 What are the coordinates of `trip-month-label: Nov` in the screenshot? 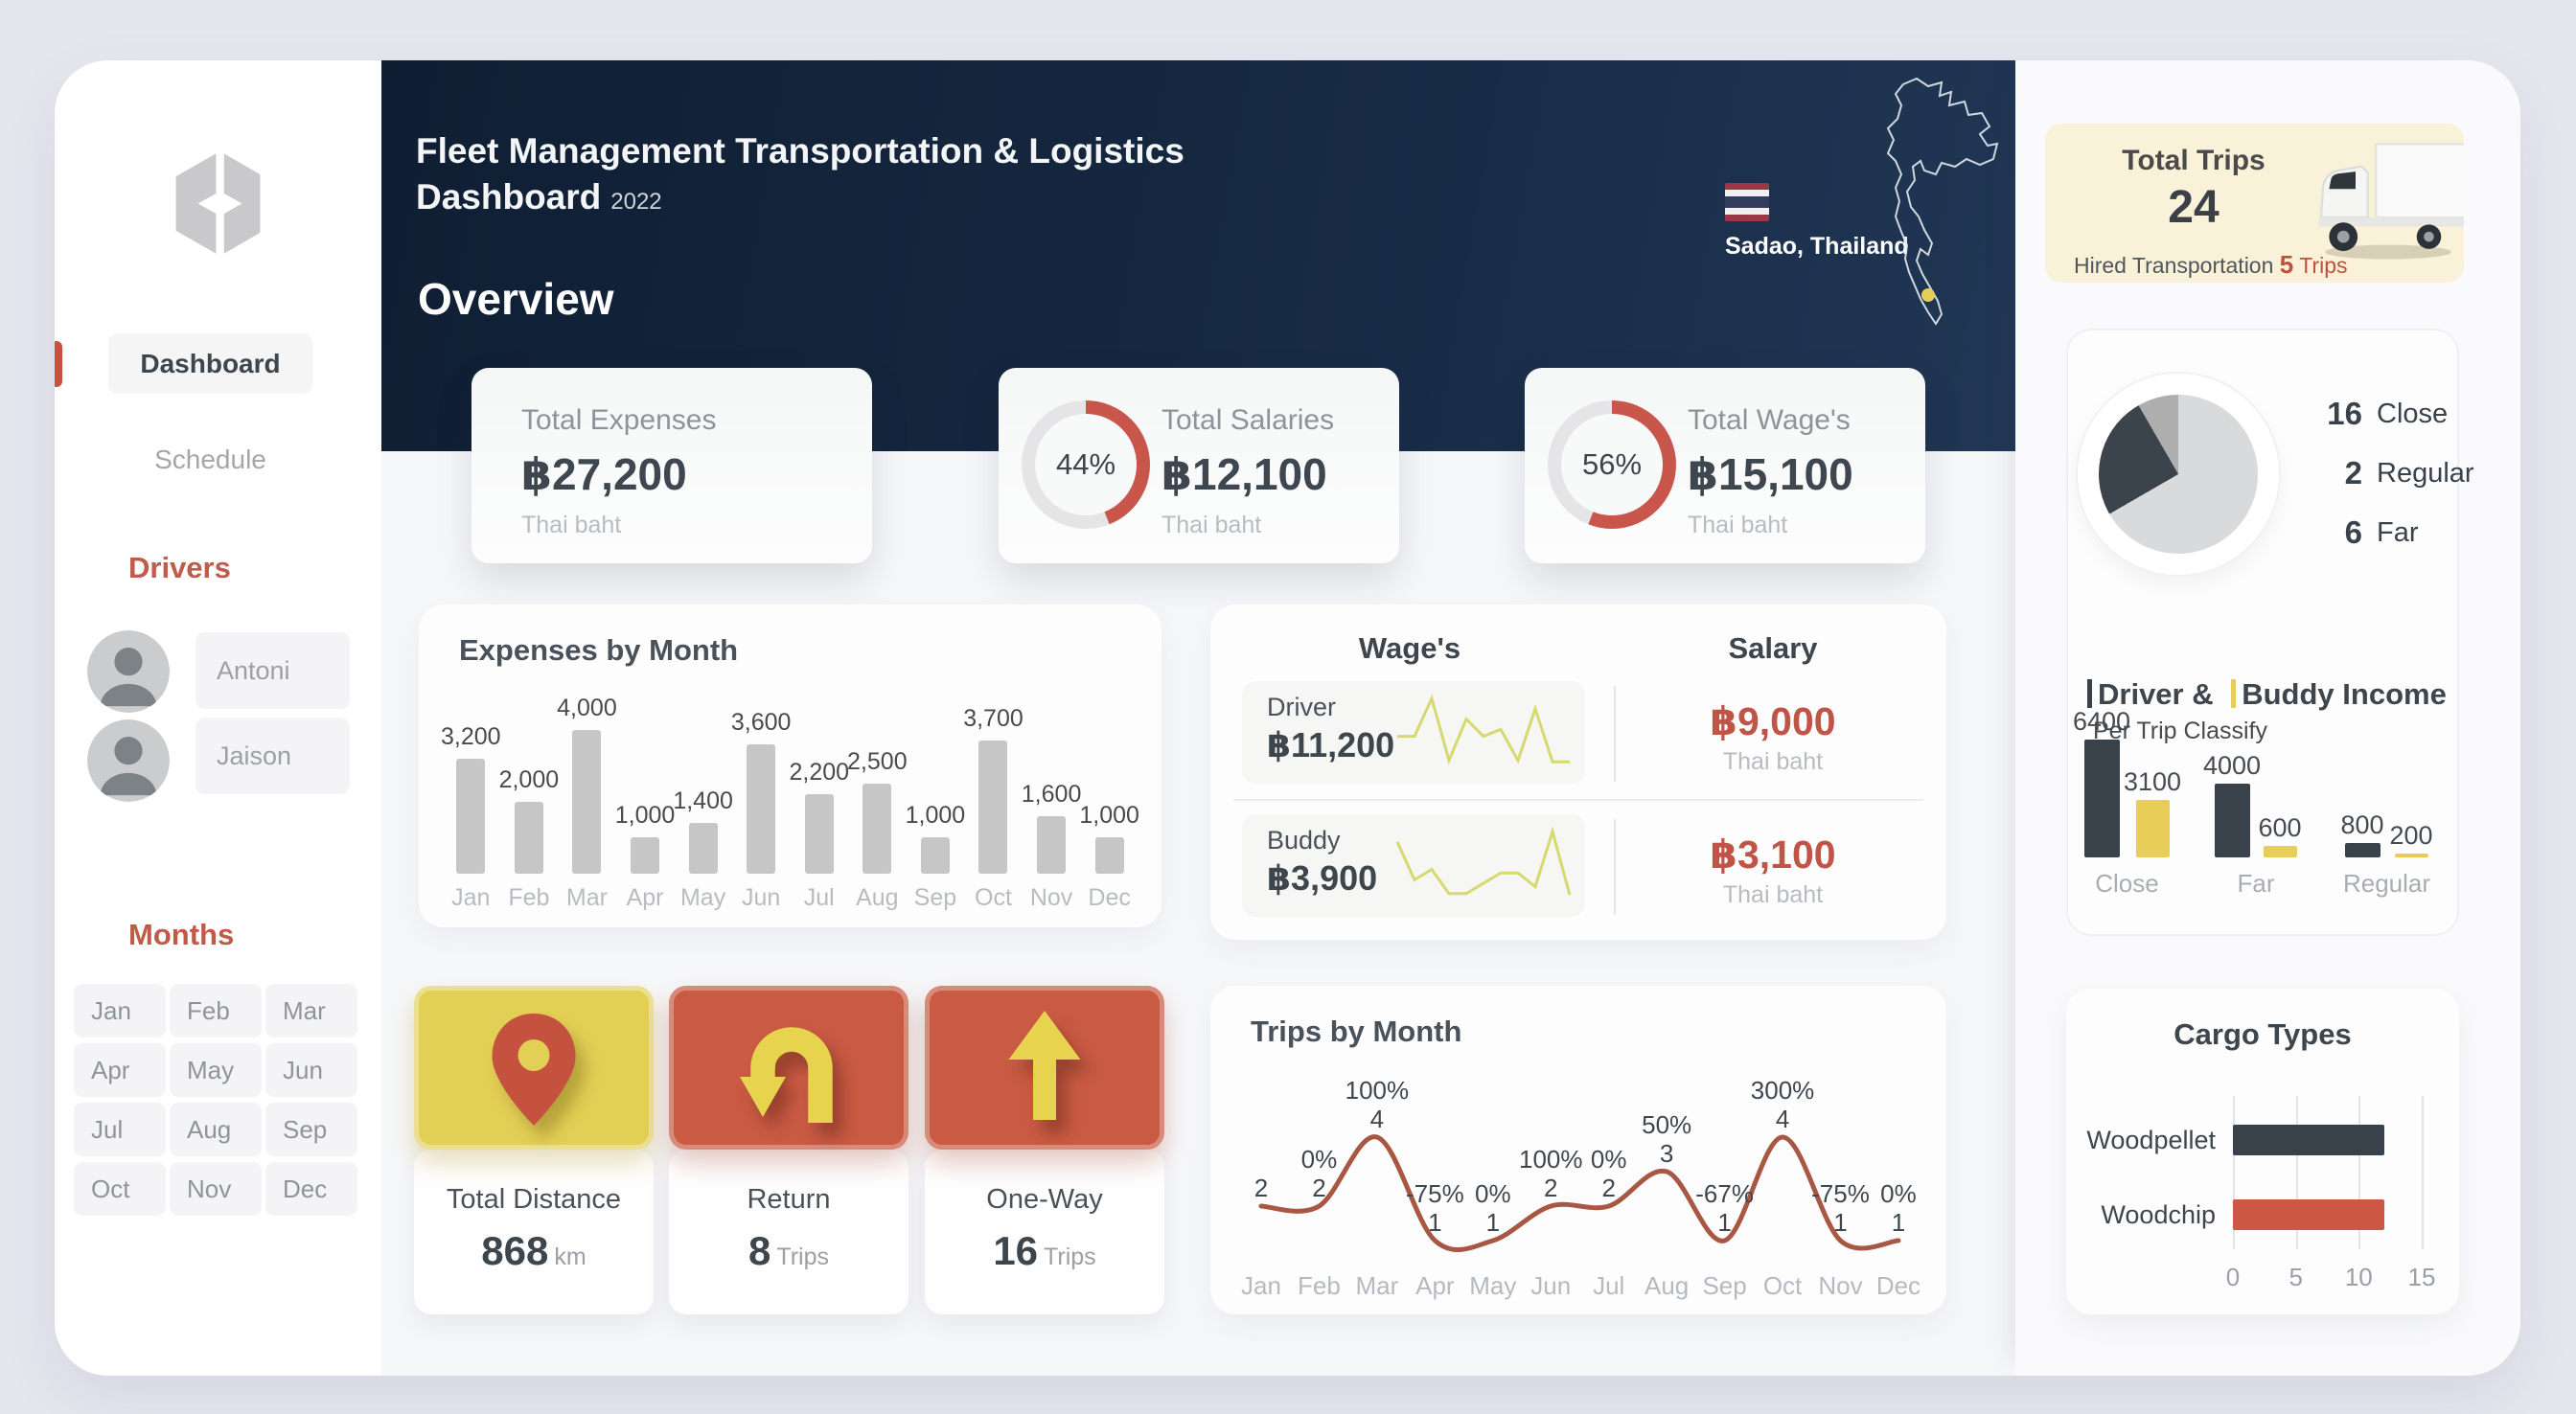 It's located at (1840, 1286).